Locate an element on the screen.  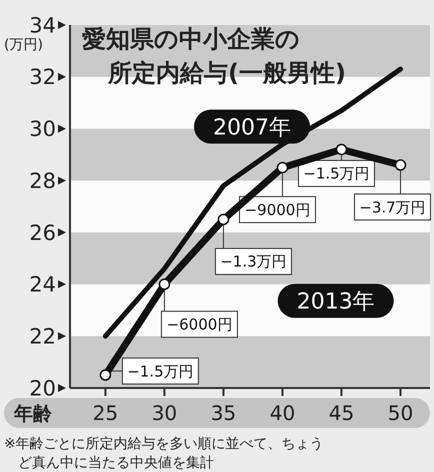
y-tick-label: 20 is located at coordinates (42, 388).